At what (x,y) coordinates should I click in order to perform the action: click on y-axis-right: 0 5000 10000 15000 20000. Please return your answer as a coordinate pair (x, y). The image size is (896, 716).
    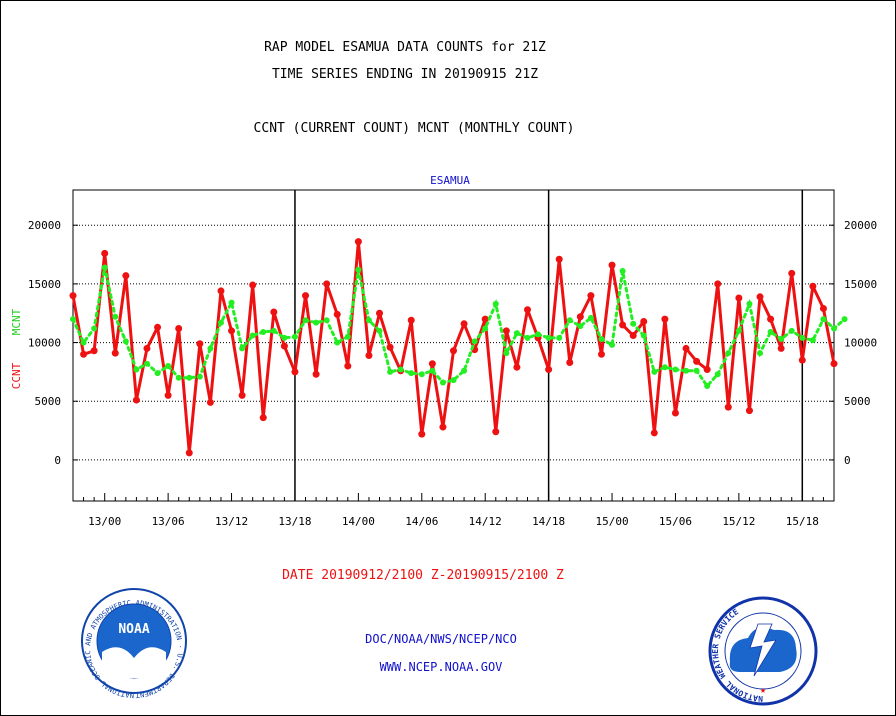
    Looking at the image, I should click on (853, 343).